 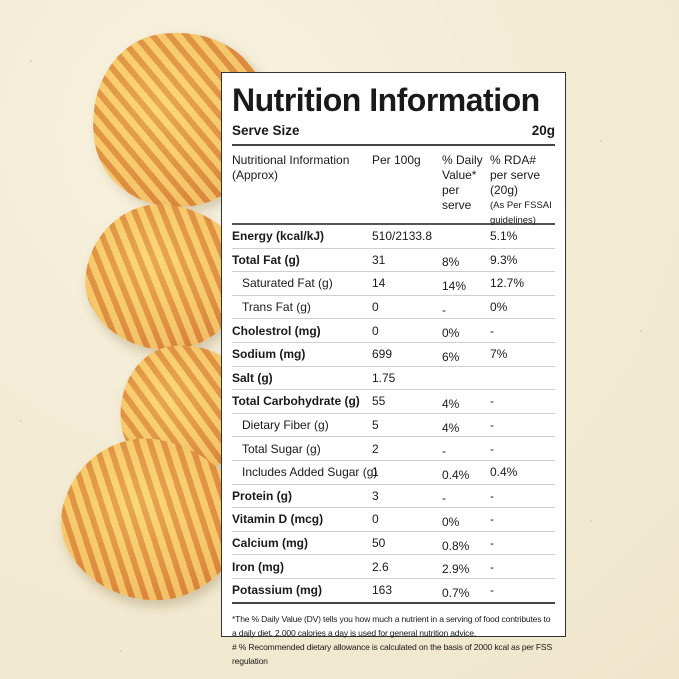 What do you see at coordinates (291, 167) in the screenshot?
I see `header-nutritional-info: Nutritional Information (Approx)` at bounding box center [291, 167].